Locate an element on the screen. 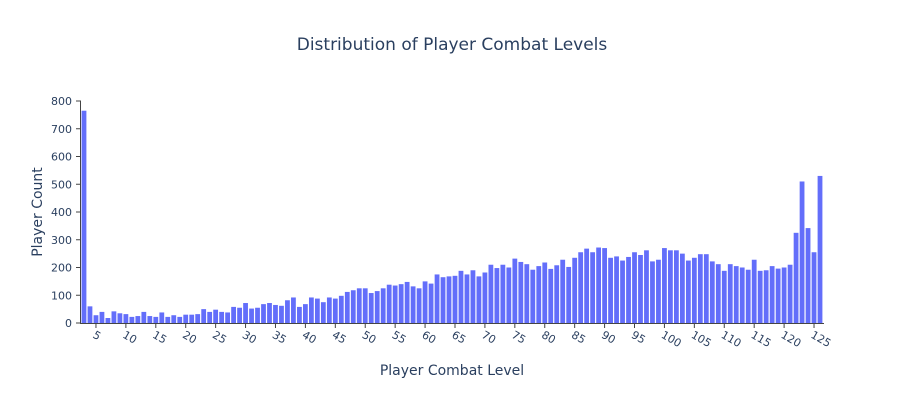  x-tick-label-5: 5 is located at coordinates (96, 335).